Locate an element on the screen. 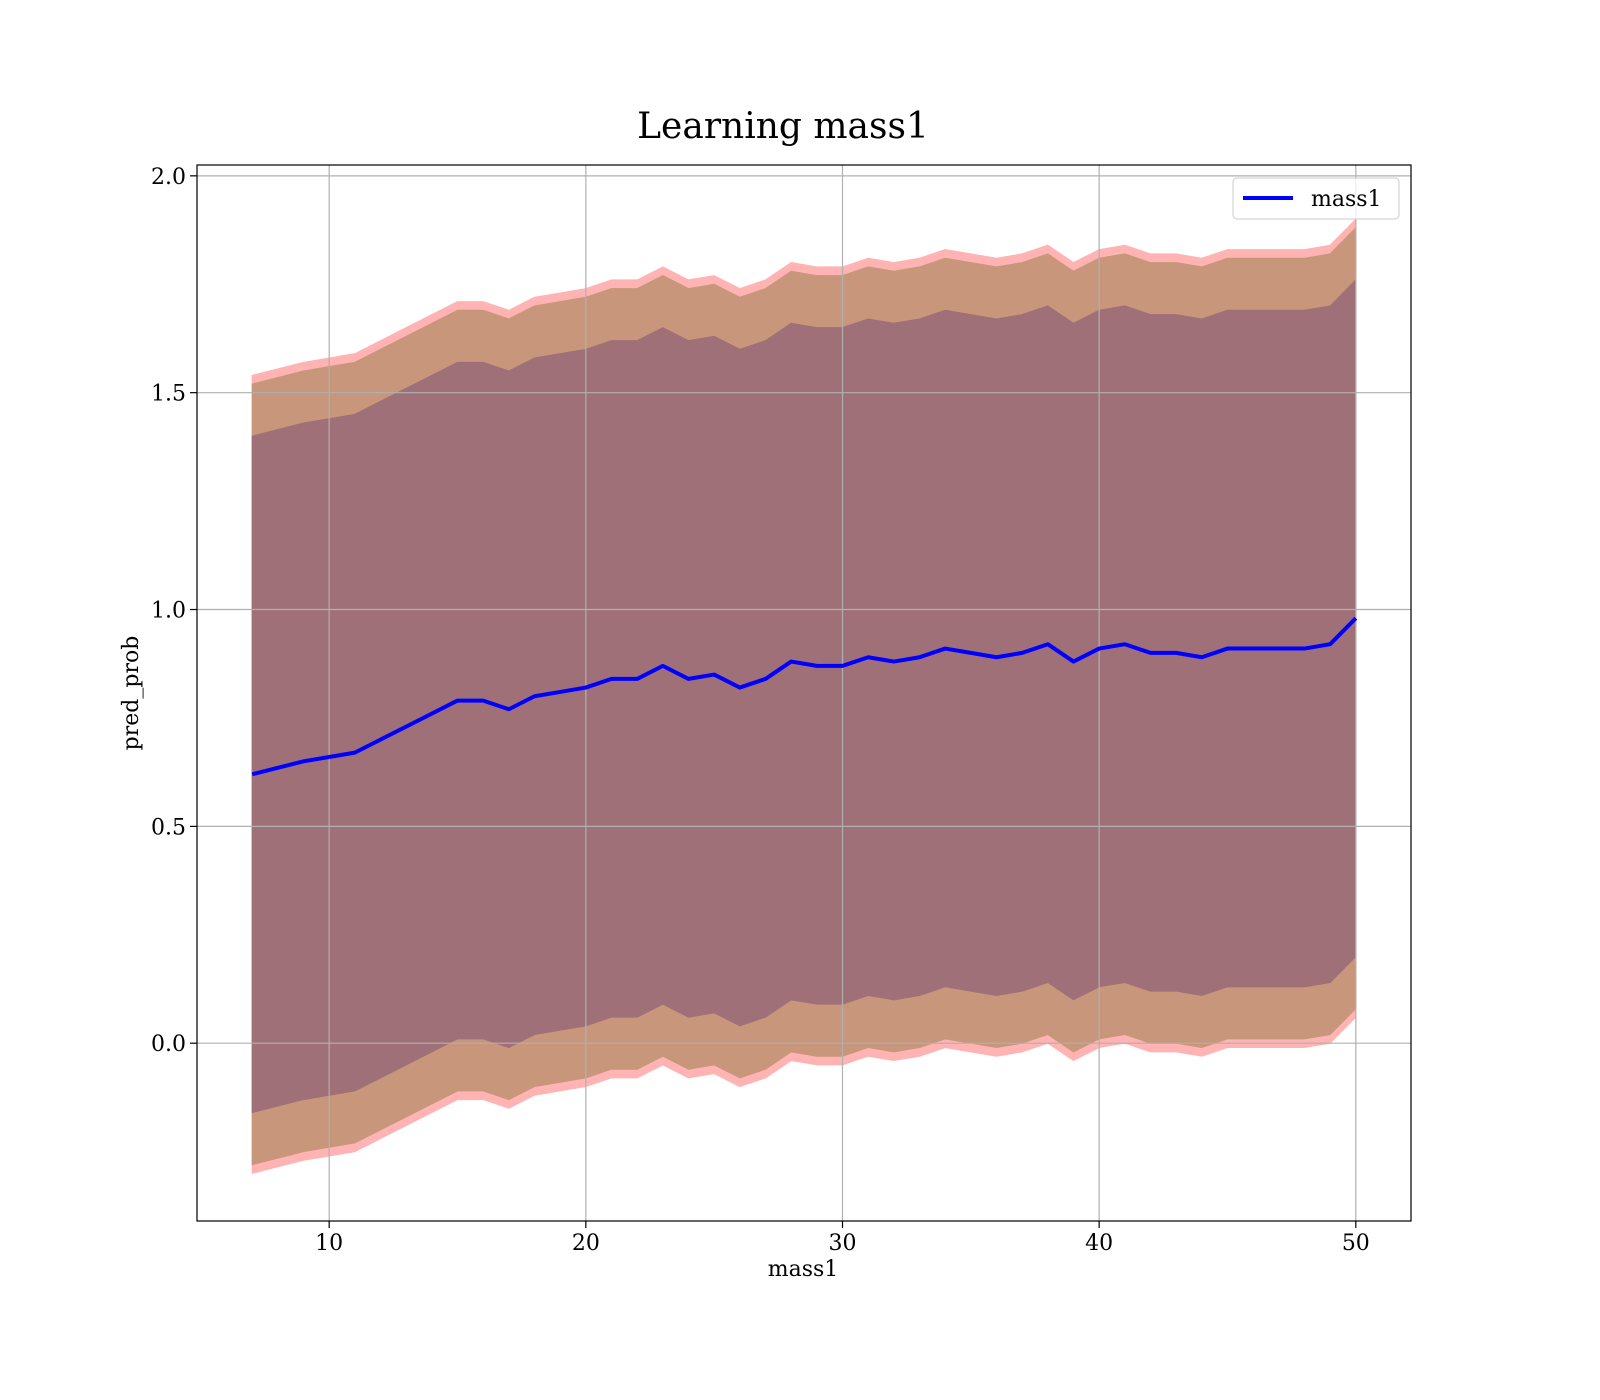 The width and height of the screenshot is (1600, 1400). y-axis-label: pred_prob is located at coordinates (131, 693).